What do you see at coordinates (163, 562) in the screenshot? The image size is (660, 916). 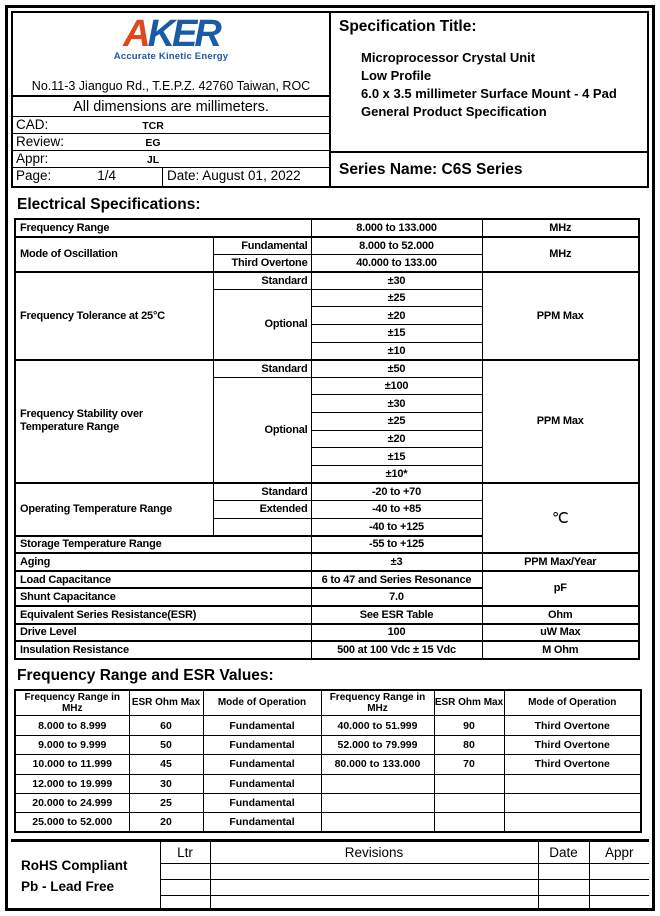 I see `spec-label-cell: Aging` at bounding box center [163, 562].